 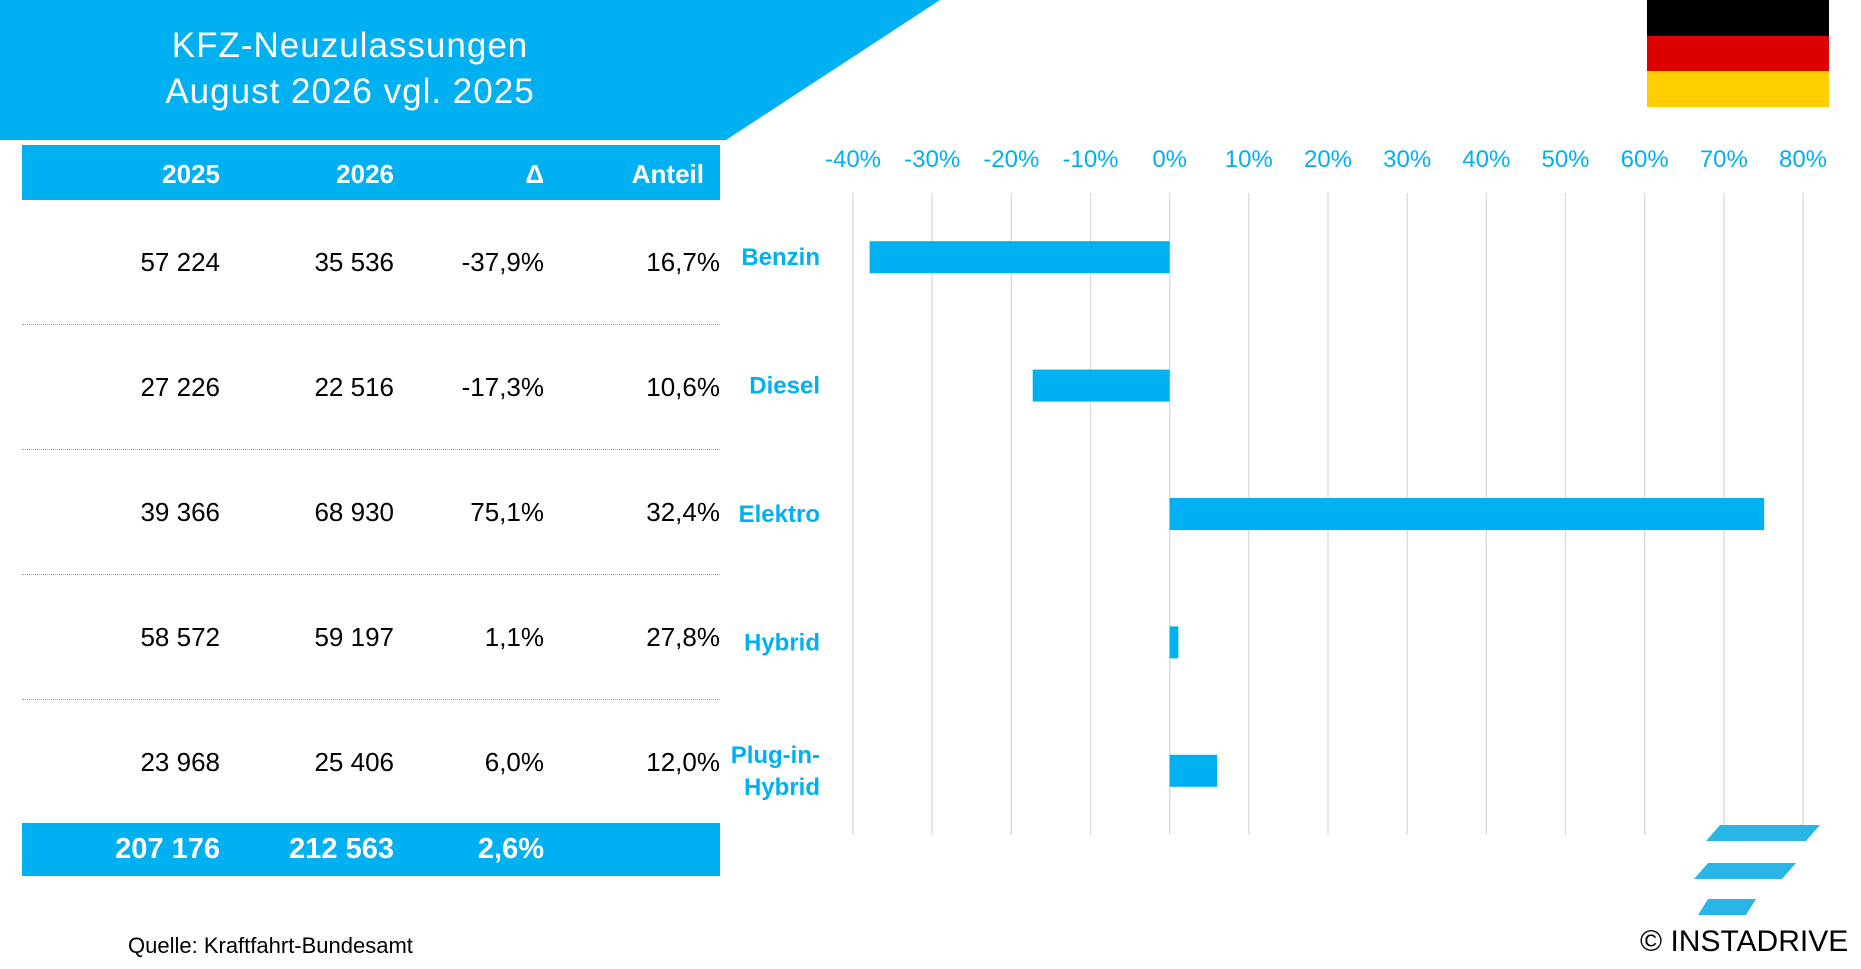 I want to click on flag-stripe-gold, so click(x=1738, y=89).